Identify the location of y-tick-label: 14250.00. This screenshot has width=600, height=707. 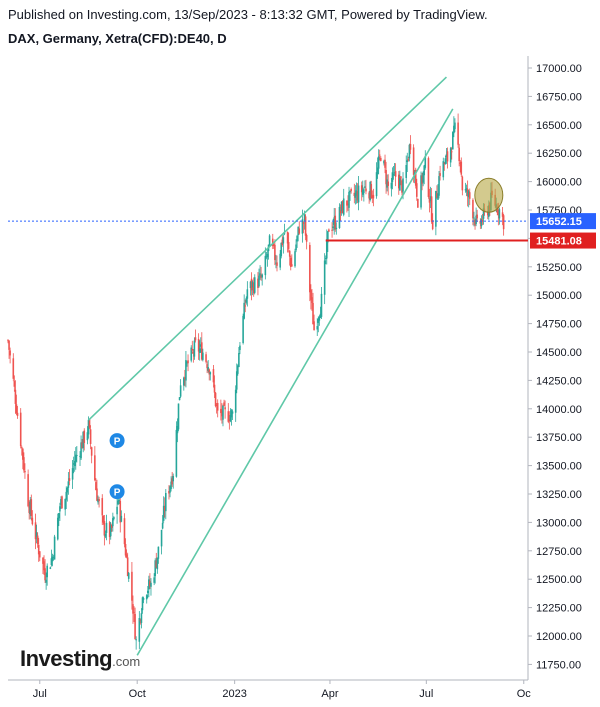
(559, 381).